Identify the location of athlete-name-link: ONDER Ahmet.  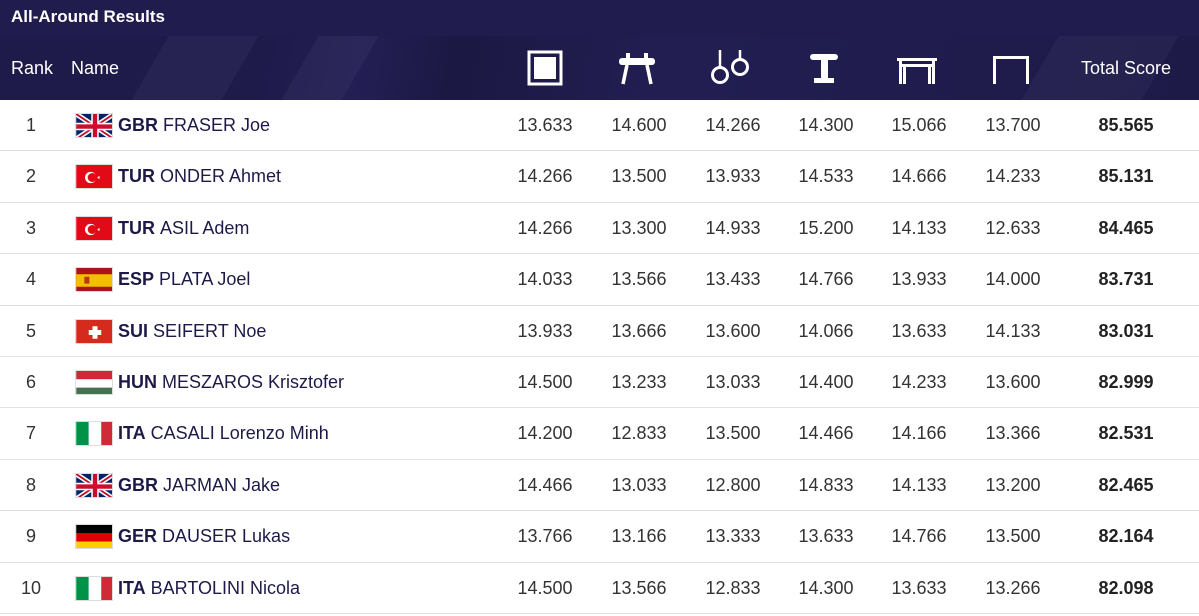
(221, 176).